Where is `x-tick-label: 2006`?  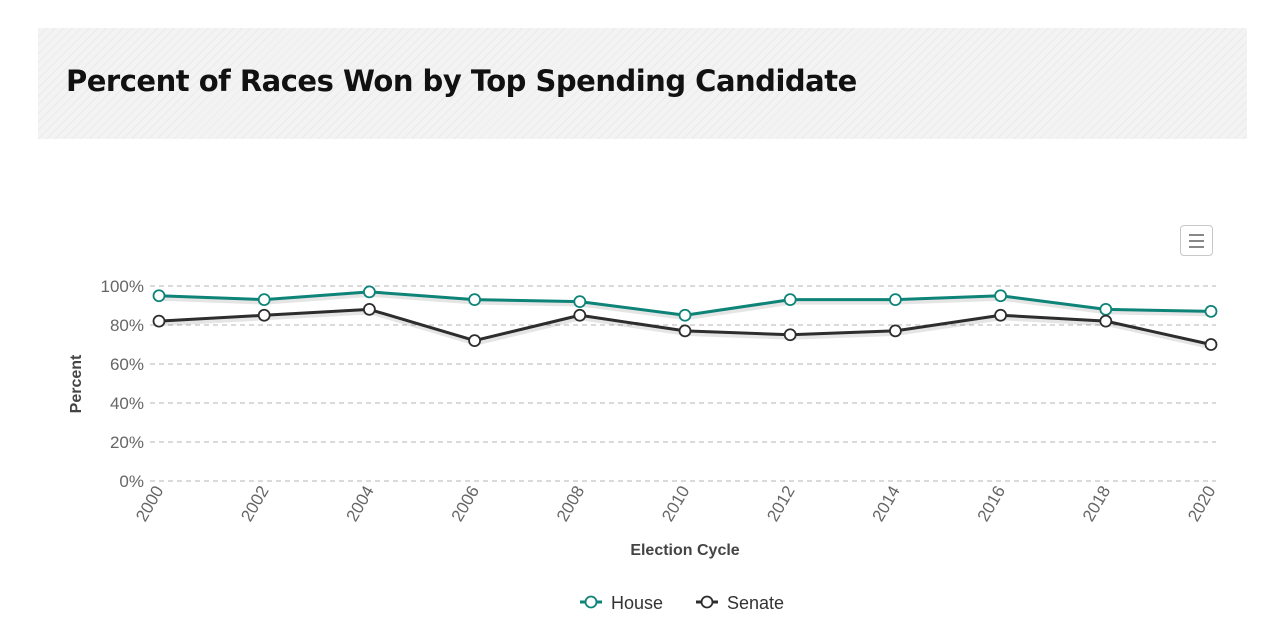 x-tick-label: 2006 is located at coordinates (465, 504).